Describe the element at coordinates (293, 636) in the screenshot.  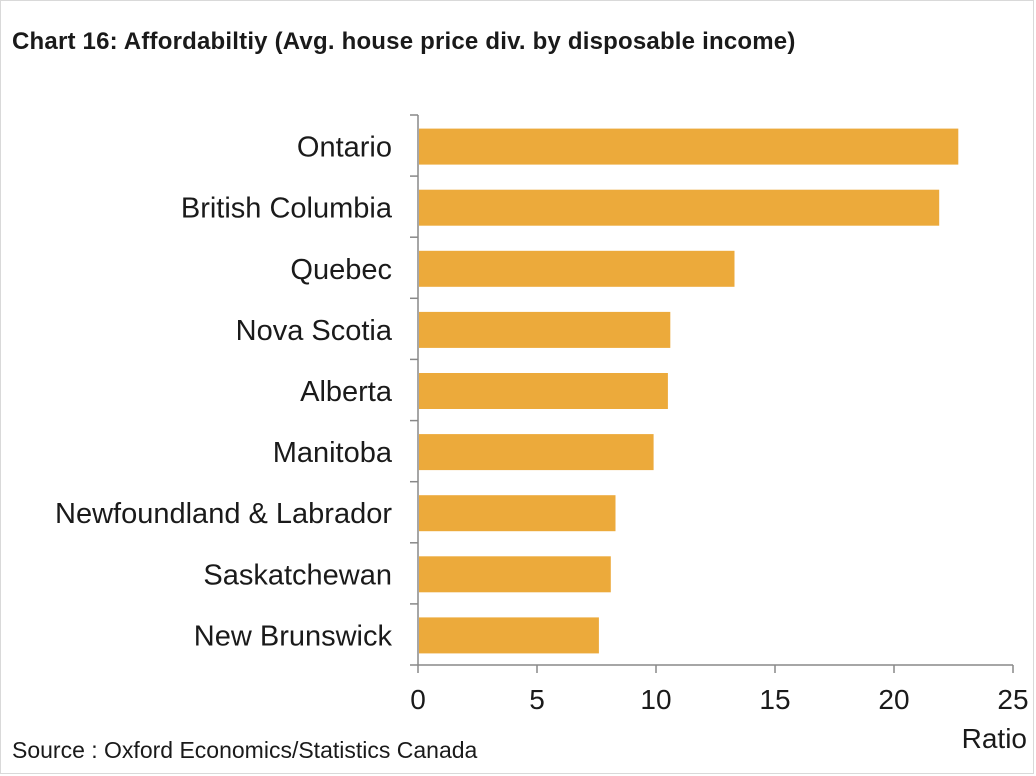
I see `category-label: New Brunswick` at that location.